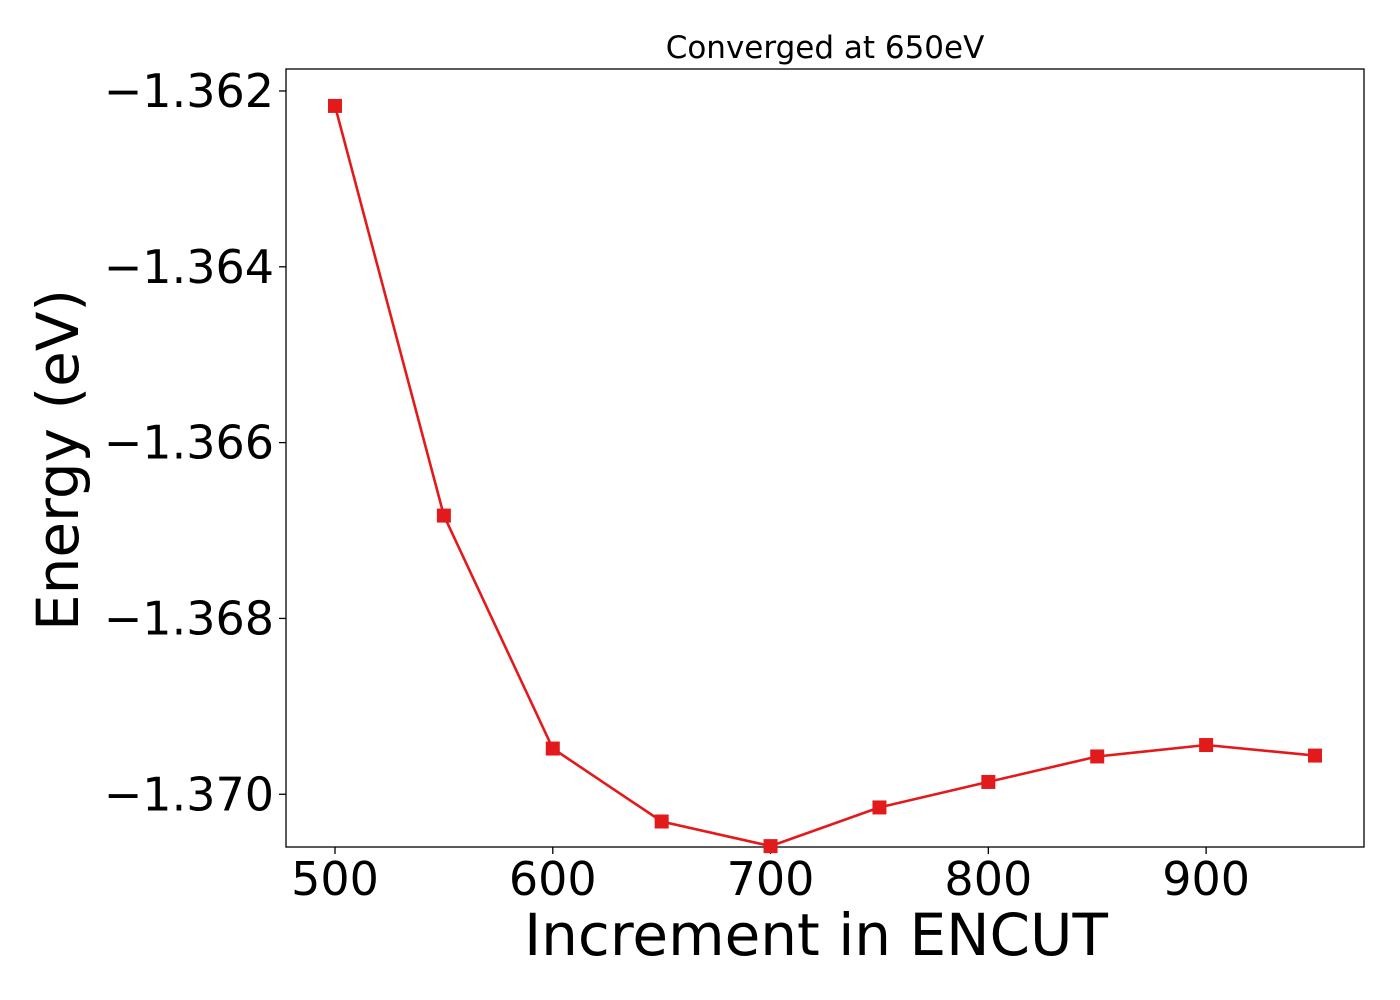 This screenshot has height=1000, width=1400. I want to click on x-tick-label: 900, so click(1206, 879).